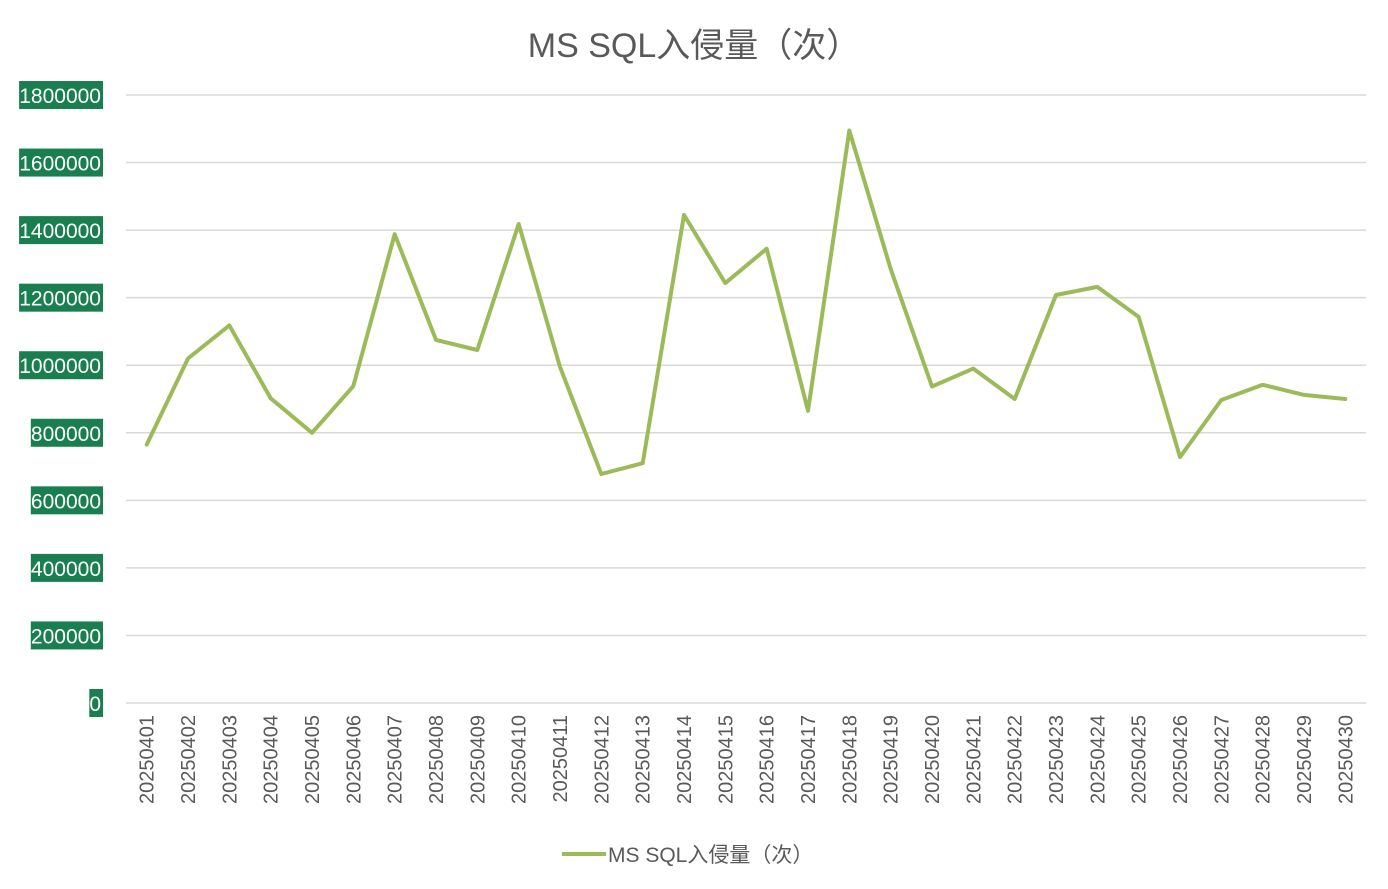 The image size is (1388, 889). I want to click on y-tick: 200000, so click(66, 635).